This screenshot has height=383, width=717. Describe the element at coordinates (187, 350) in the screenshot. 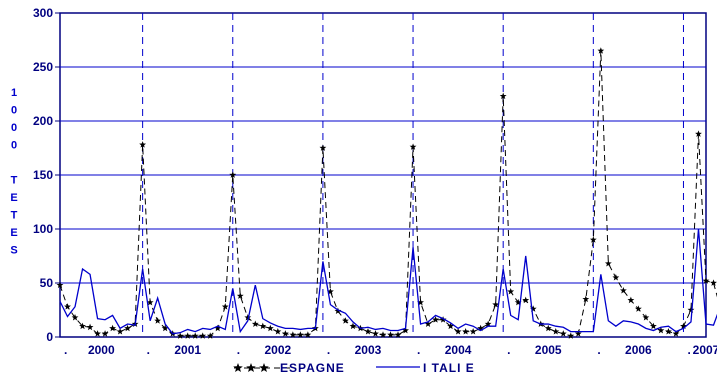

I see `x-tick-label: 2001` at that location.